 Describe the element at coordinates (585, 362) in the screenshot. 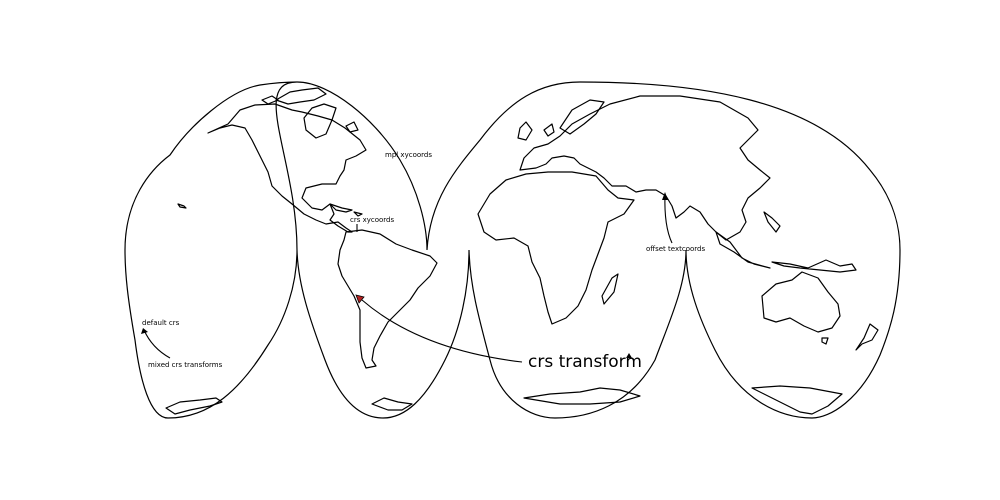

I see `crs-transform-label: crs transform` at that location.